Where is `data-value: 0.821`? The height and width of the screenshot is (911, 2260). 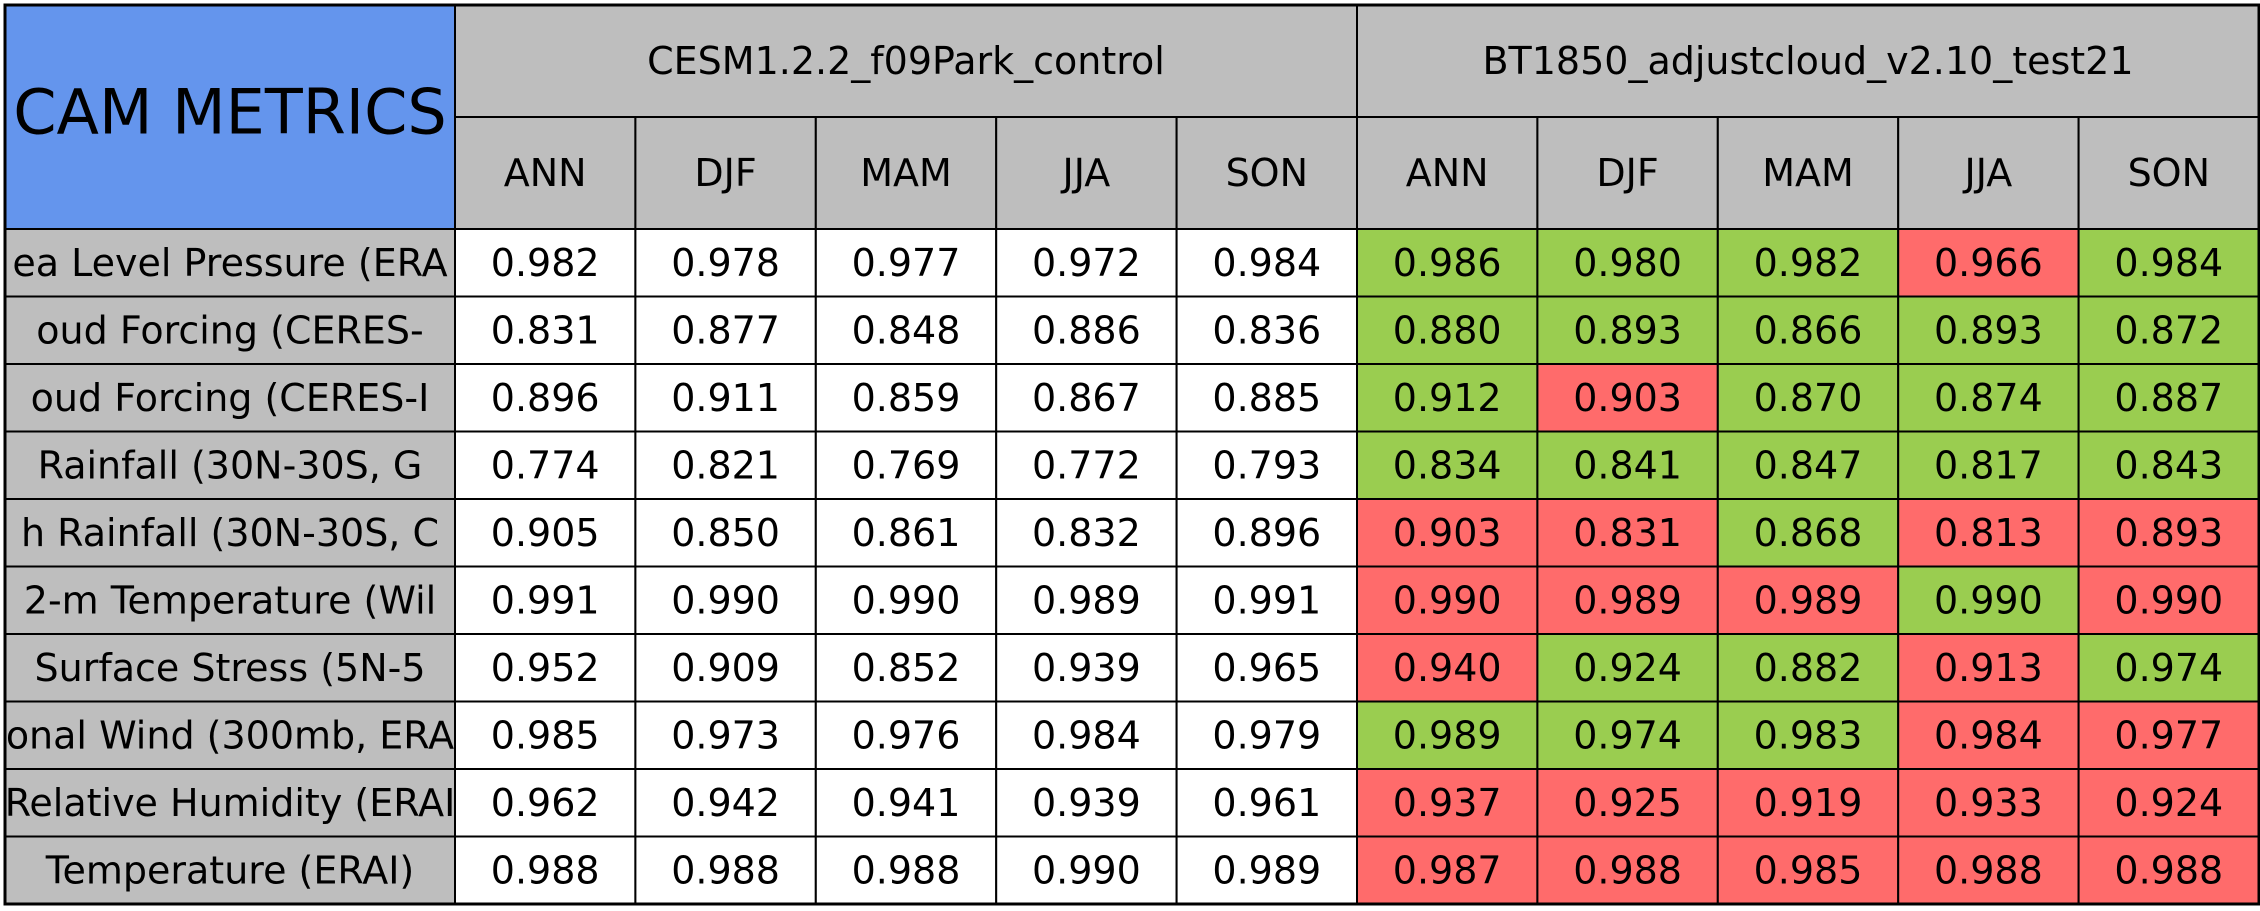
data-value: 0.821 is located at coordinates (725, 465).